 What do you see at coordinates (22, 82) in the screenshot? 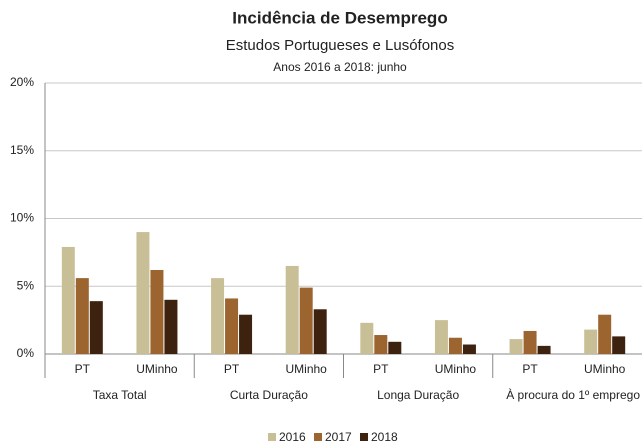
I see `y-tick-label: 20%` at bounding box center [22, 82].